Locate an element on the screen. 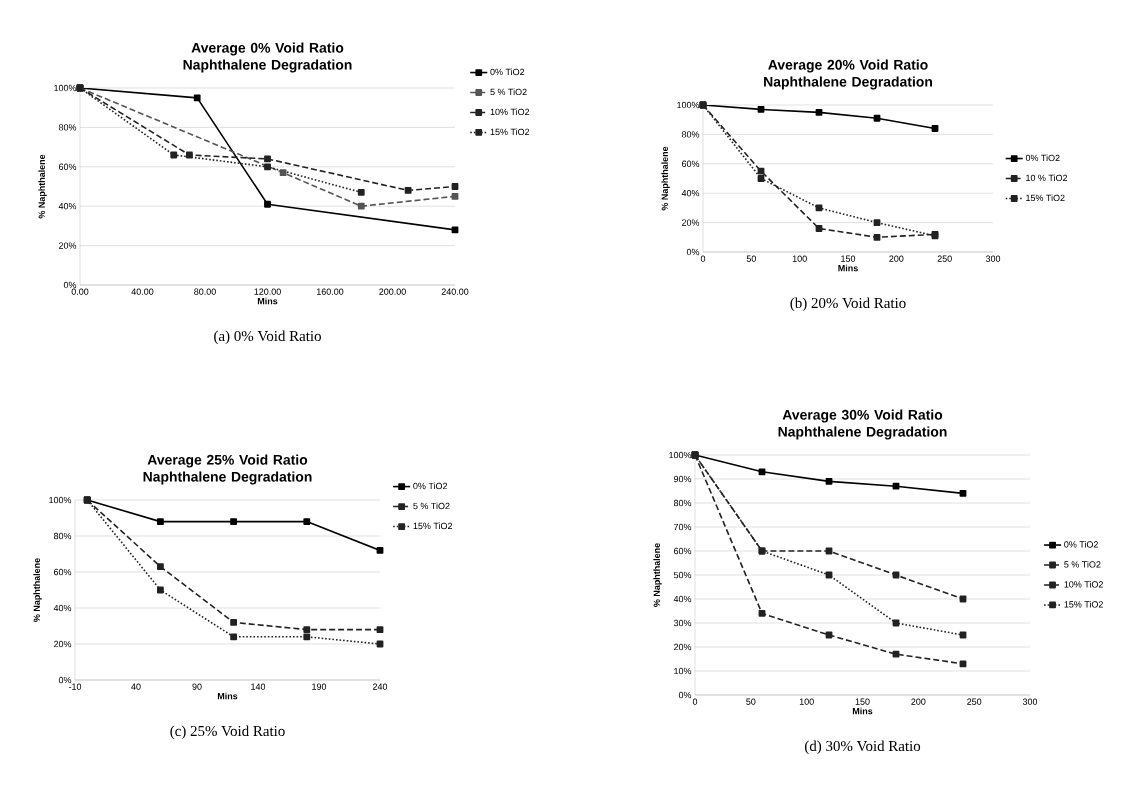 Image resolution: width=1137 pixels, height=797 pixels. legend-label: 10 % TiO2 is located at coordinates (1047, 178).